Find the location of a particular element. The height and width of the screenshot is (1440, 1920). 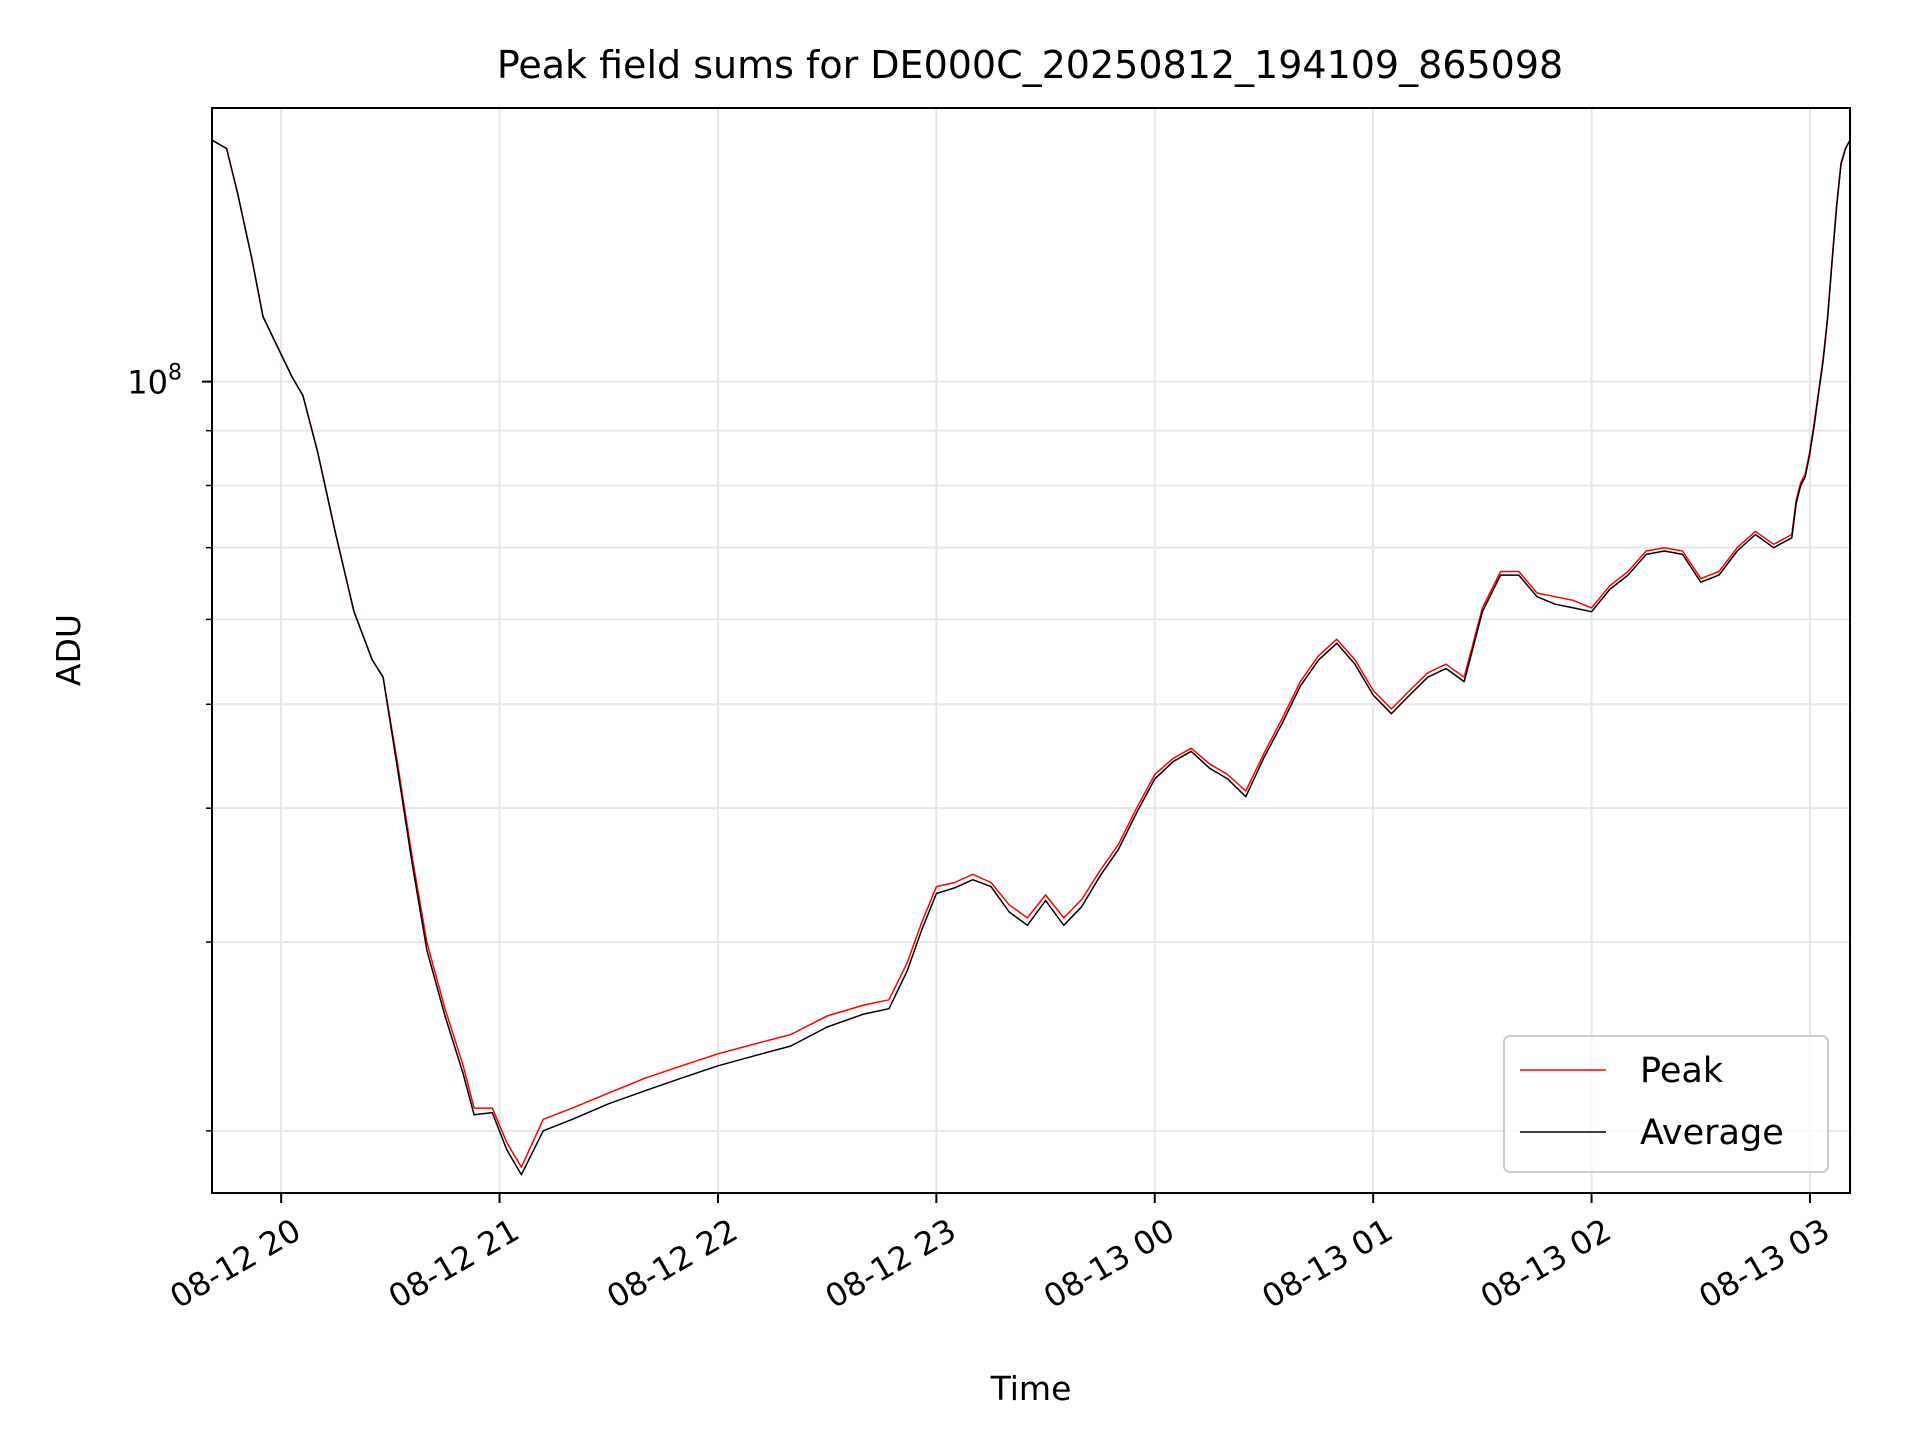

y-tick-label: 108 is located at coordinates (154, 381).